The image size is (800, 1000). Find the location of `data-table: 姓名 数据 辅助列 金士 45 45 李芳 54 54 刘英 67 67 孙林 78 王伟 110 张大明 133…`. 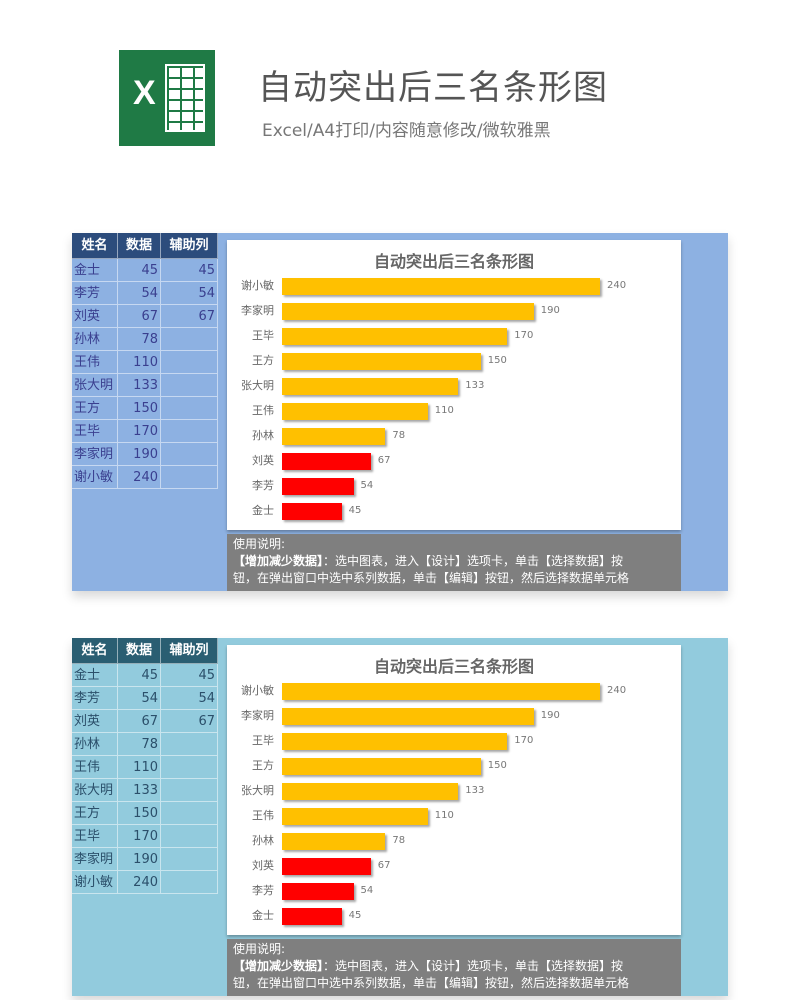

data-table: 姓名 数据 辅助列 金士 45 45 李芳 54 54 刘英 67 67 孙林 78 王伟 110 张大明 133… is located at coordinates (145, 766).